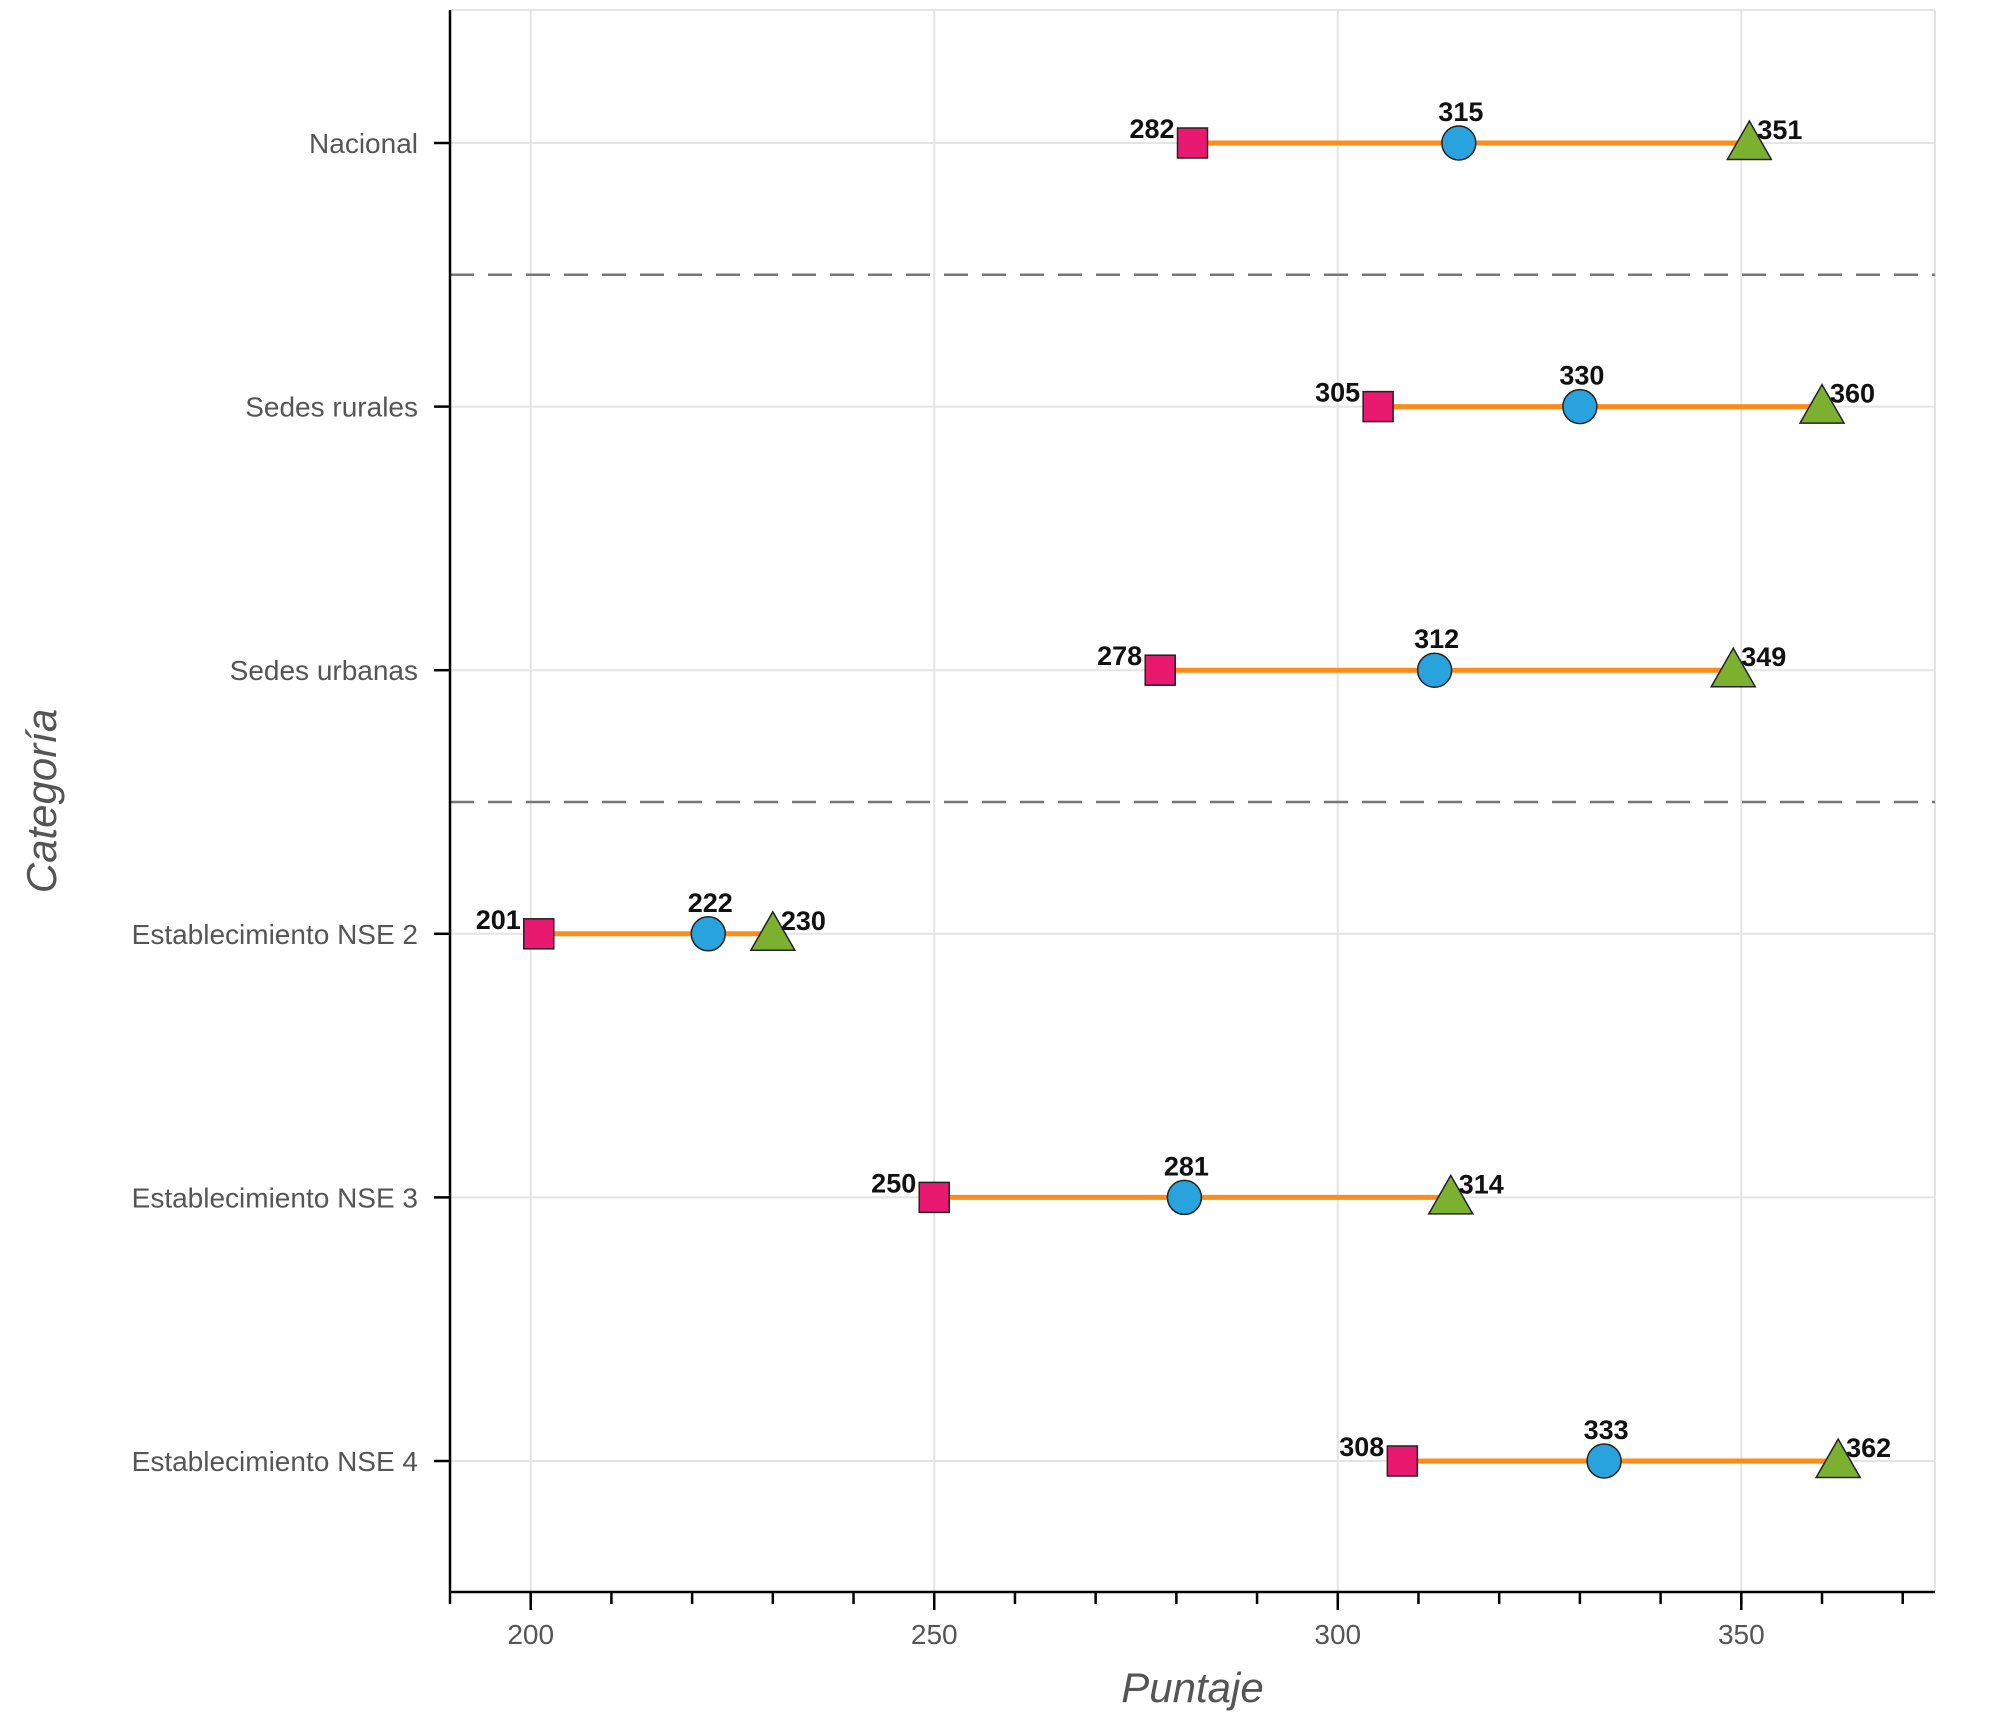 The width and height of the screenshot is (2000, 1714). What do you see at coordinates (331, 407) in the screenshot?
I see `y-category-label: Sedes rurales` at bounding box center [331, 407].